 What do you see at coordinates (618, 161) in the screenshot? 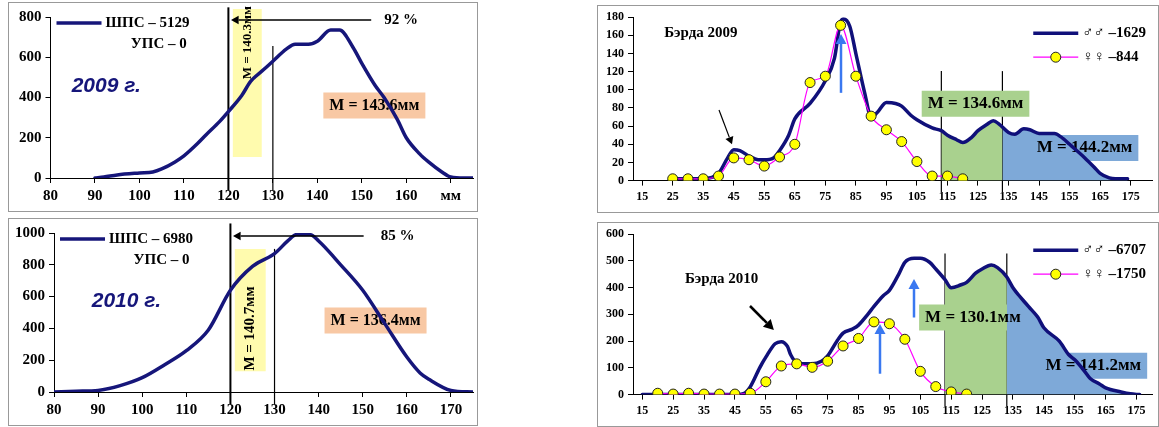
I see `y-tick-label: 20` at bounding box center [618, 161].